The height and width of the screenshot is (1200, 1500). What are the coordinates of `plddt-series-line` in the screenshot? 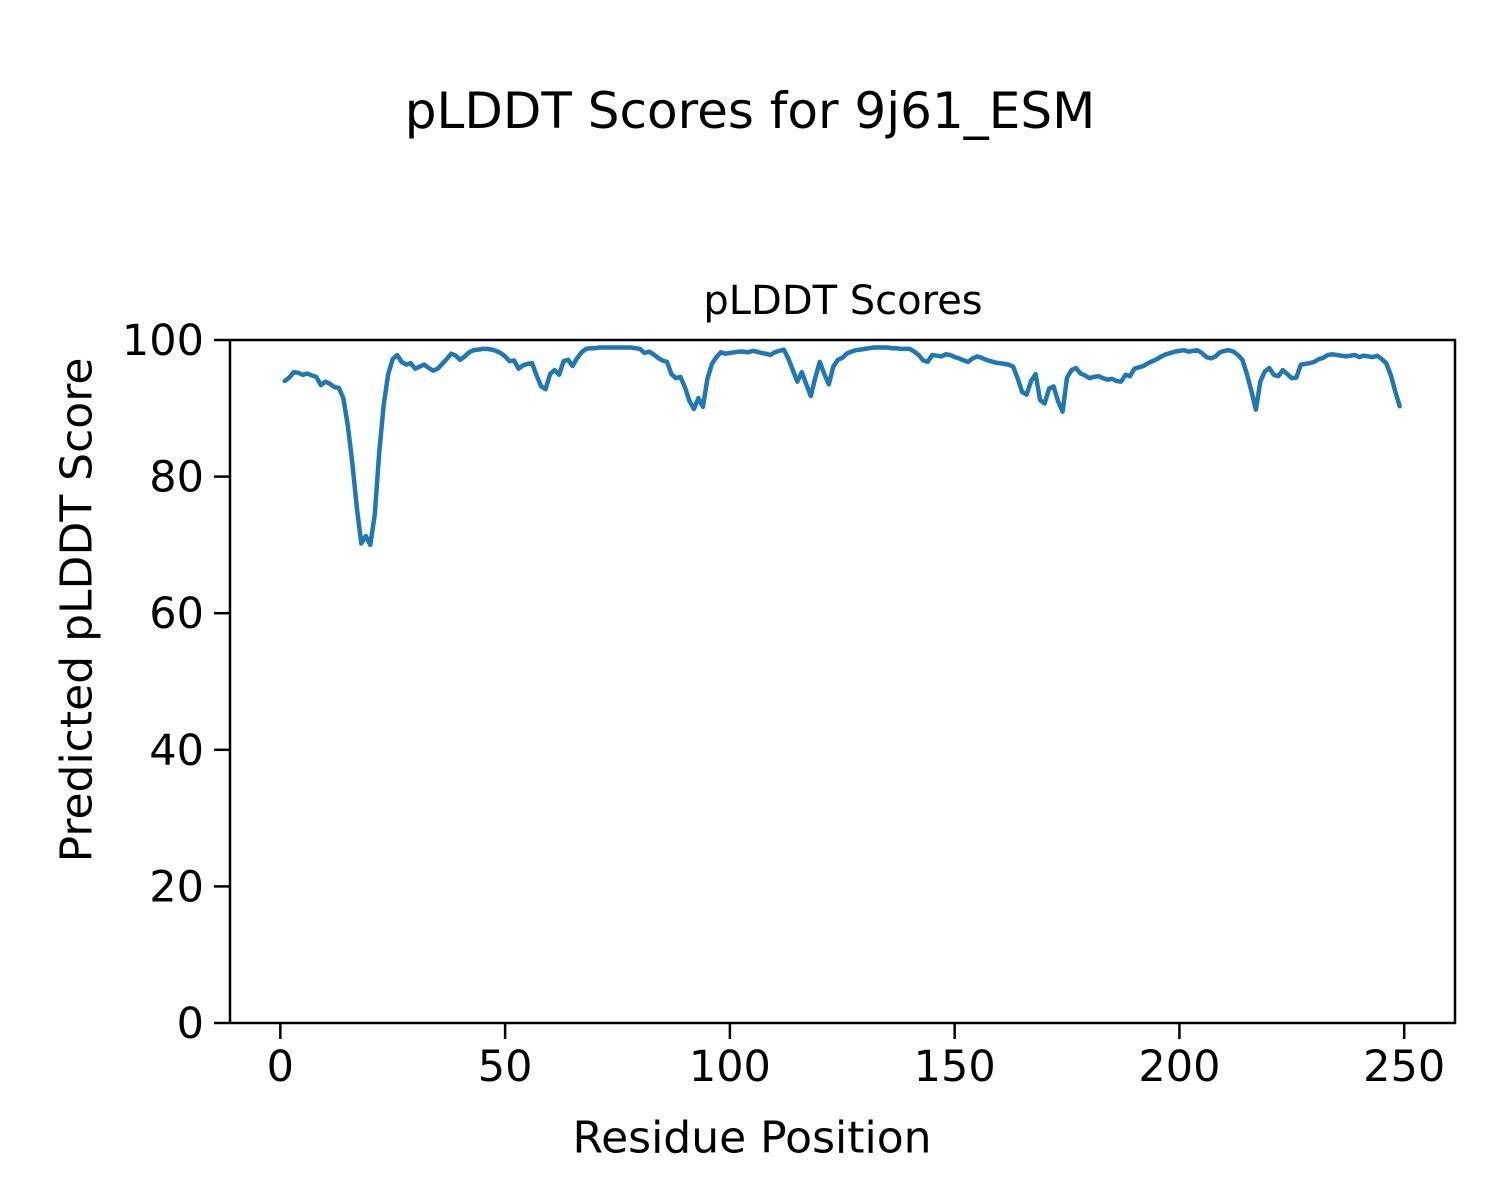 It's located at (842, 446).